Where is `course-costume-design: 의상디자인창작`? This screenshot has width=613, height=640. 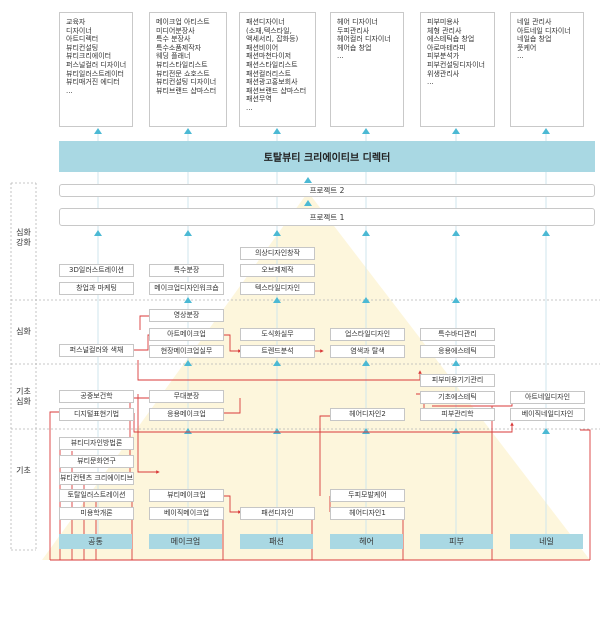 course-costume-design: 의상디자인창작 is located at coordinates (277, 253).